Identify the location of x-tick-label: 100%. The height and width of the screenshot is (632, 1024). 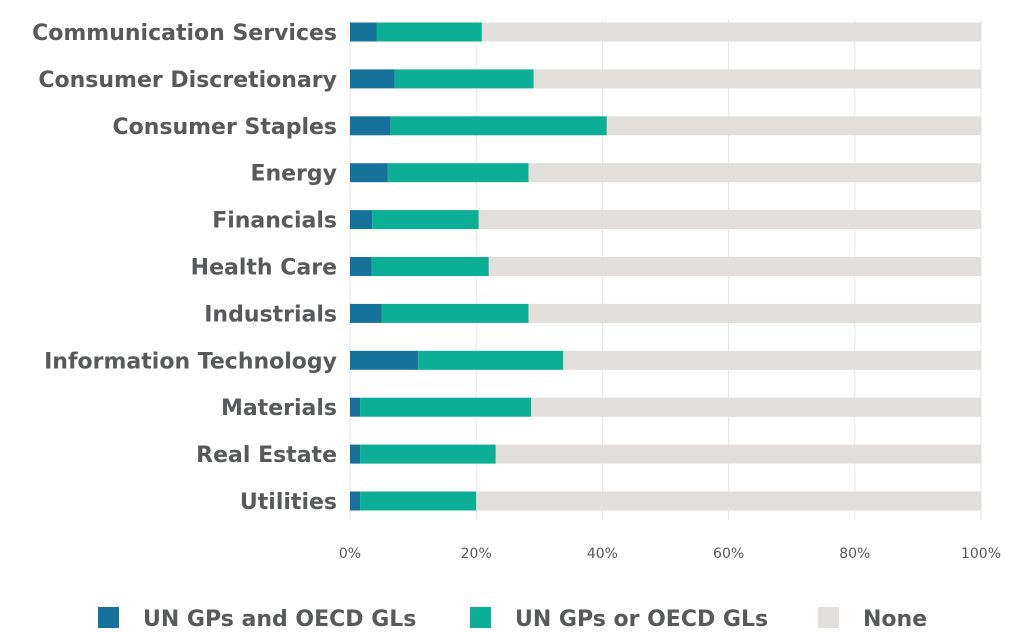
(981, 554).